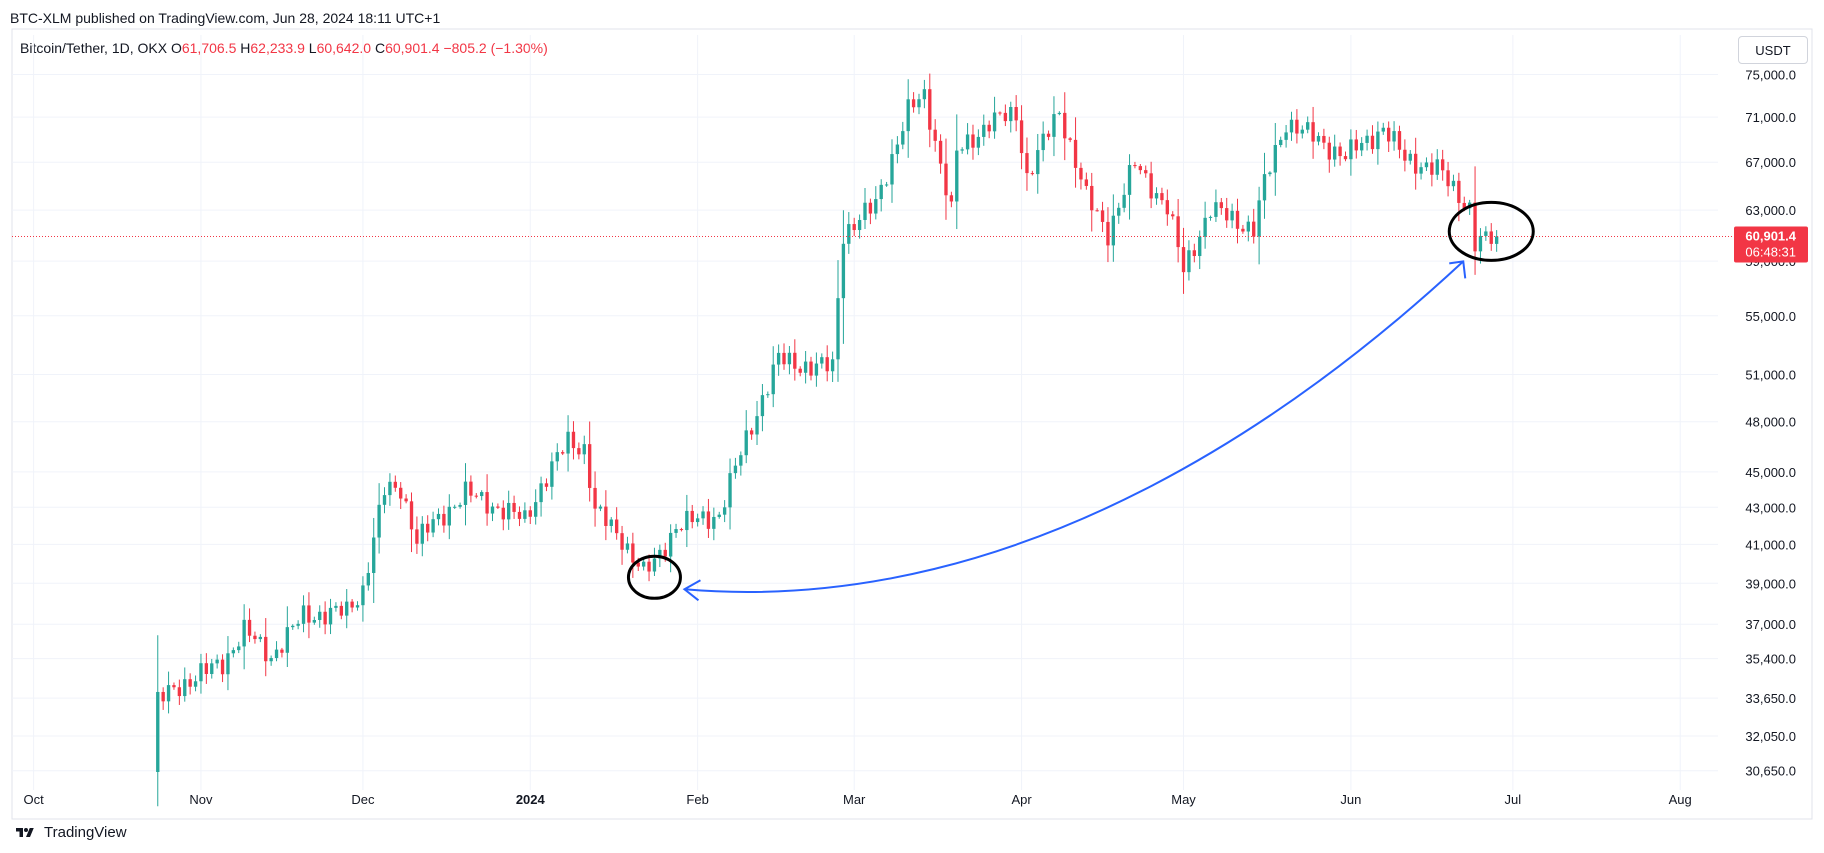 The height and width of the screenshot is (853, 1824). I want to click on tradingview-brand: TradingView, so click(69, 832).